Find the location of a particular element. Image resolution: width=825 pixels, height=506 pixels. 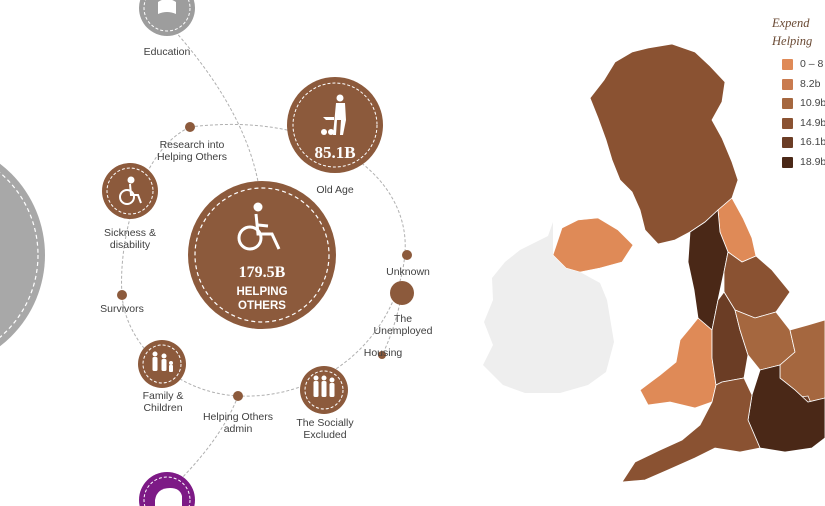

old-age-value: 85.1B is located at coordinates (335, 152).